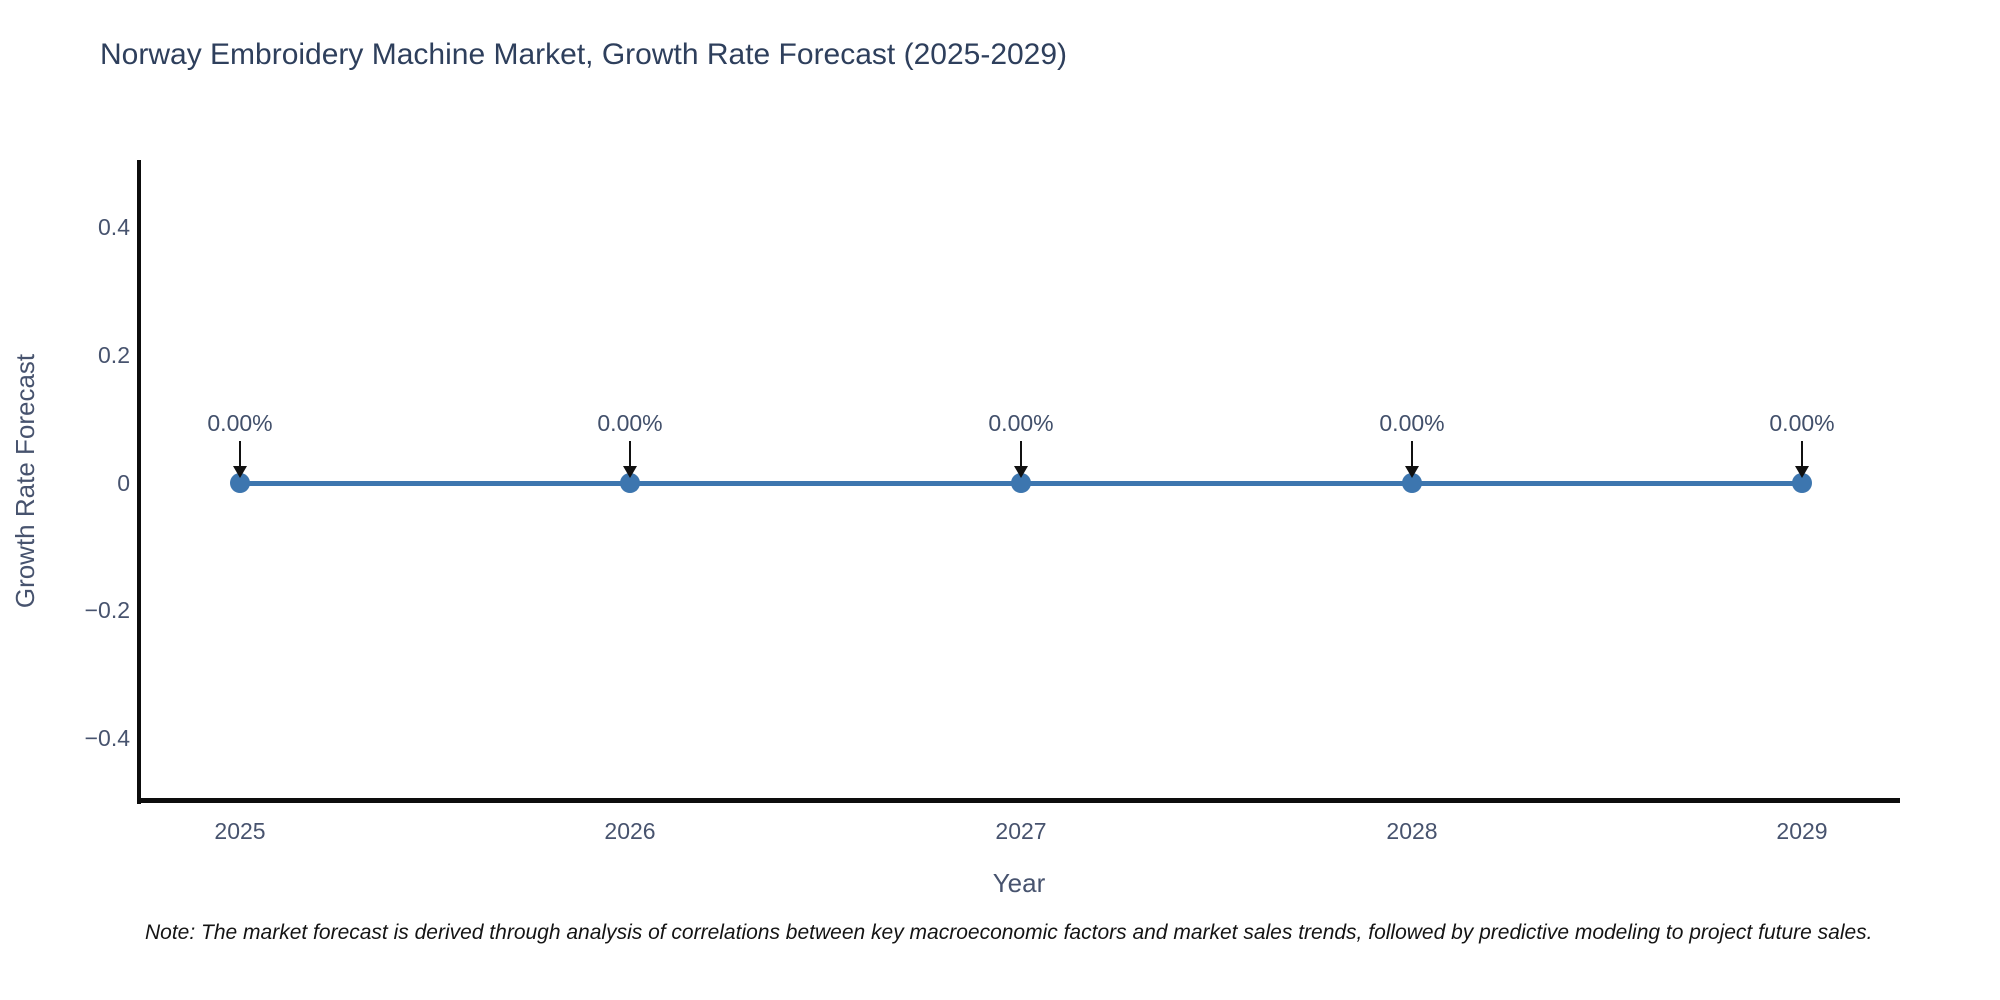 Image resolution: width=2000 pixels, height=1000 pixels. I want to click on y-axis-line, so click(139, 482).